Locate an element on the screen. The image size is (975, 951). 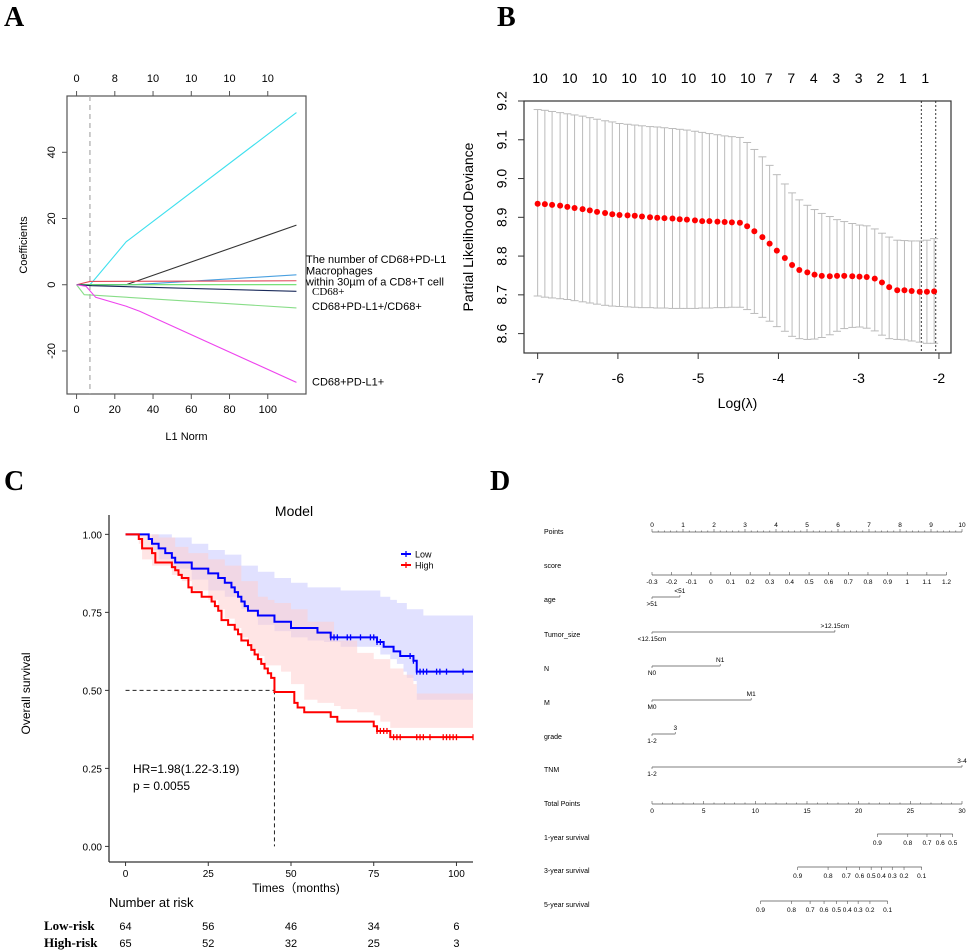
top-count-label: 1 is located at coordinates (925, 78).